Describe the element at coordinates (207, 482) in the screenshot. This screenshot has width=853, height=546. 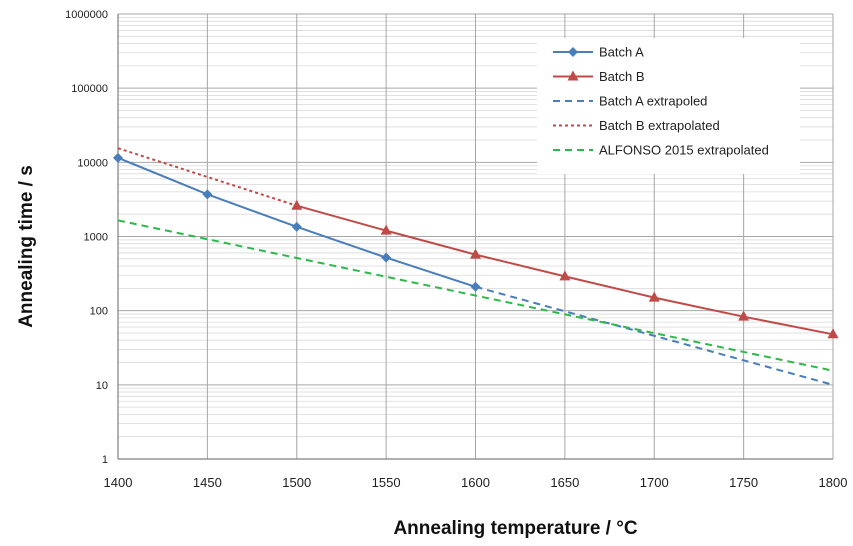
I see `x-tick-label: 1450` at that location.